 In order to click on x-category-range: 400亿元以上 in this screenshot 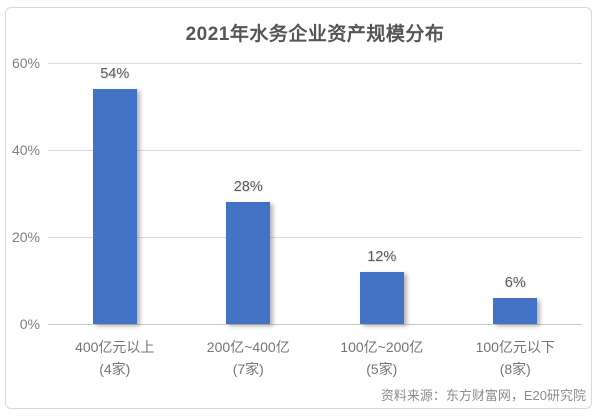, I will do `click(115, 347)`.